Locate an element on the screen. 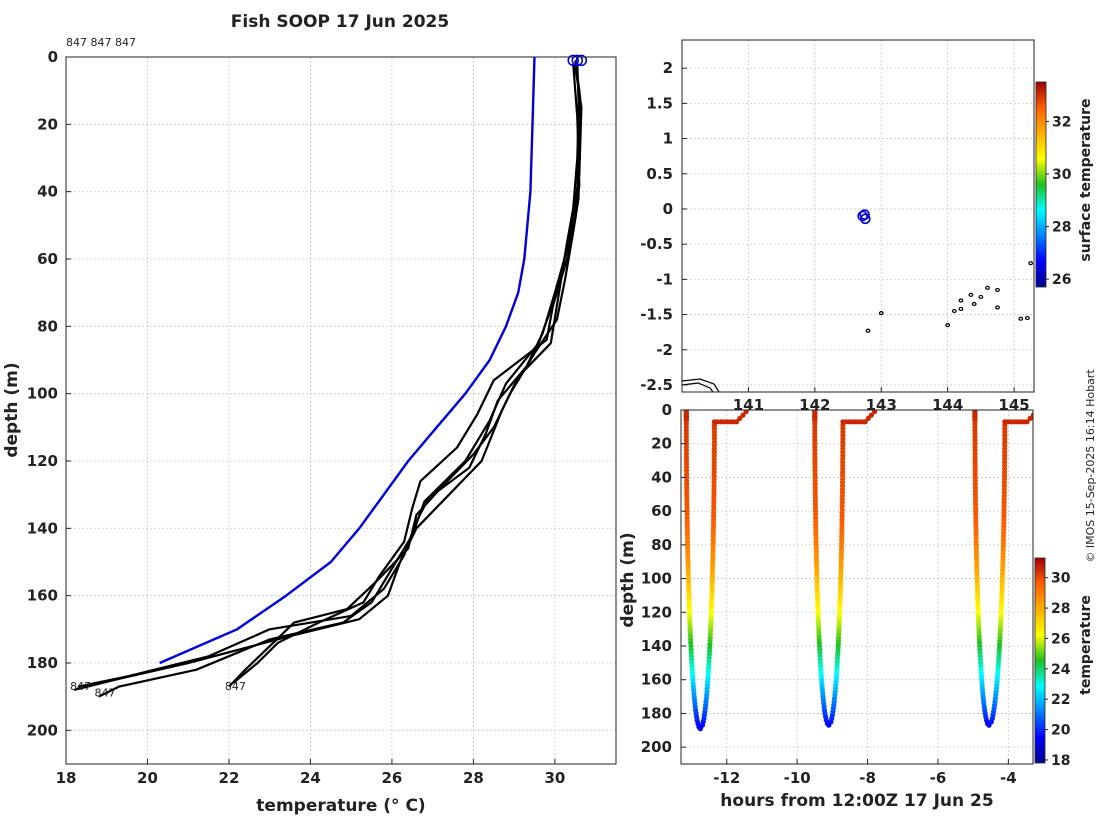 The image size is (1100, 820). profile-x-tick-label: 30 is located at coordinates (554, 778).